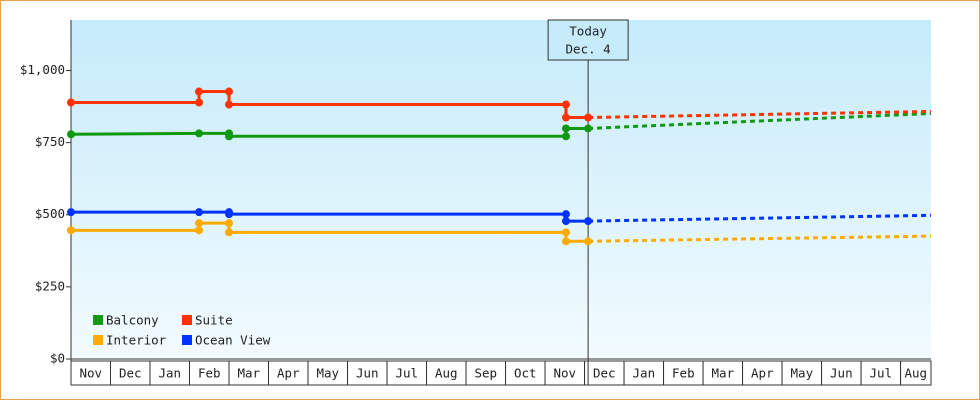  Describe the element at coordinates (486, 373) in the screenshot. I see `x-tick-label: Sep` at that location.